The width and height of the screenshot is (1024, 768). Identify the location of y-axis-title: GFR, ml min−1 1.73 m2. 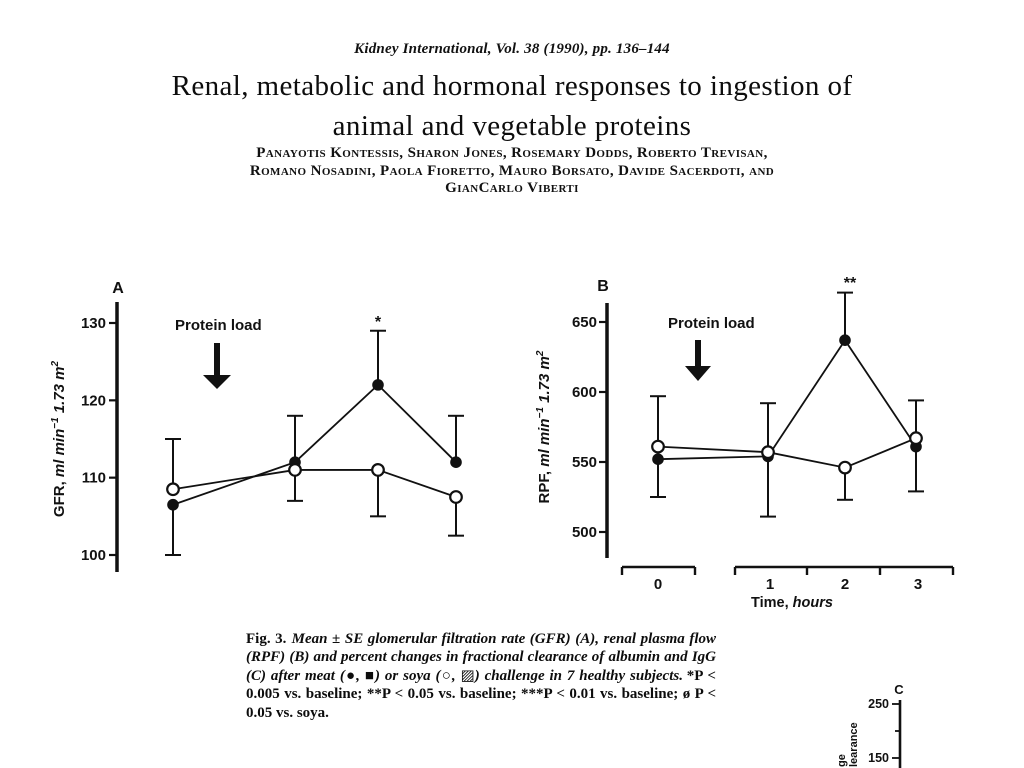
(59, 438).